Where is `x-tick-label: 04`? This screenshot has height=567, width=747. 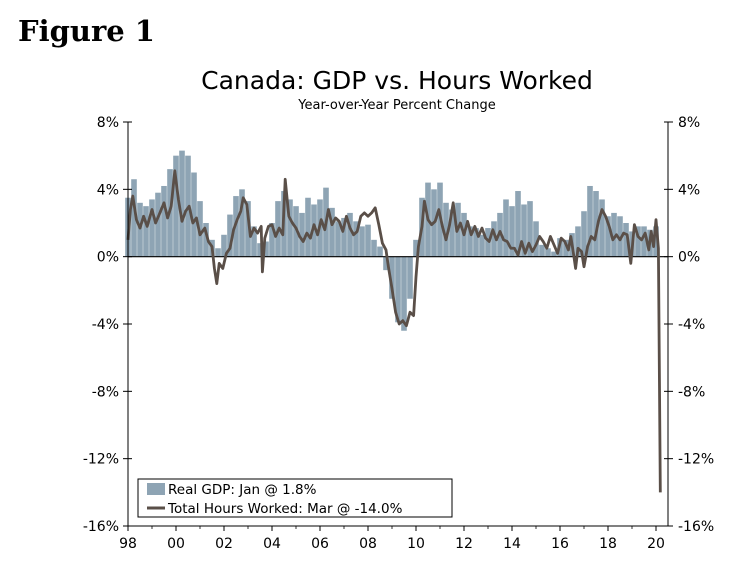 x-tick-label: 04 is located at coordinates (272, 544).